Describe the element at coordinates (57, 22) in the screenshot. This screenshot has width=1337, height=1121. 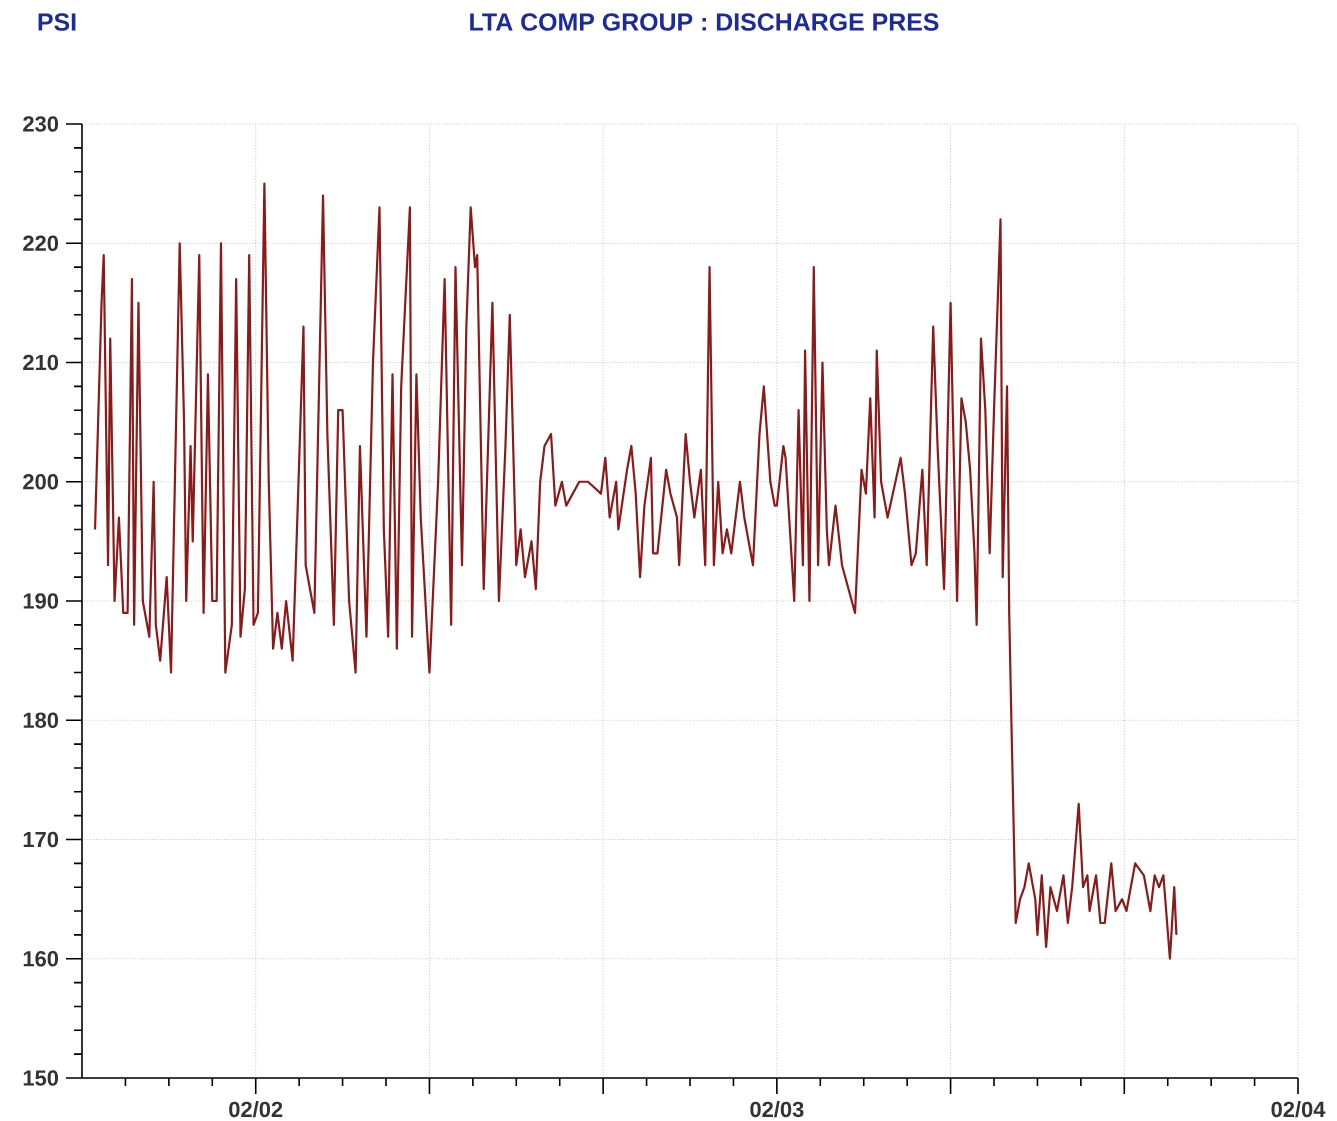
I see `y-axis-title: PSI` at that location.